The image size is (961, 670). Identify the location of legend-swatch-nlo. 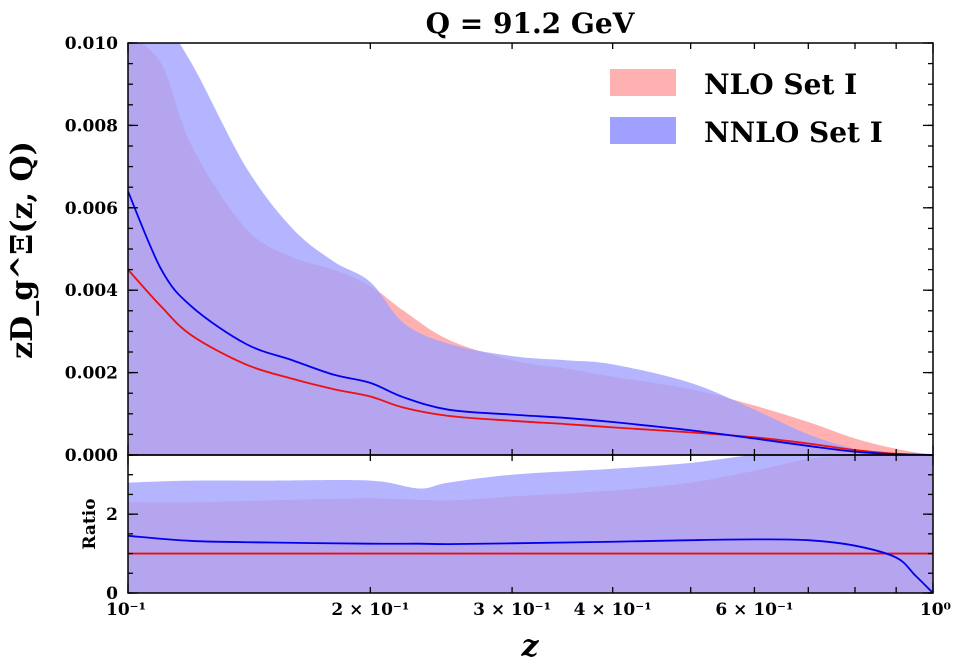
(643, 82).